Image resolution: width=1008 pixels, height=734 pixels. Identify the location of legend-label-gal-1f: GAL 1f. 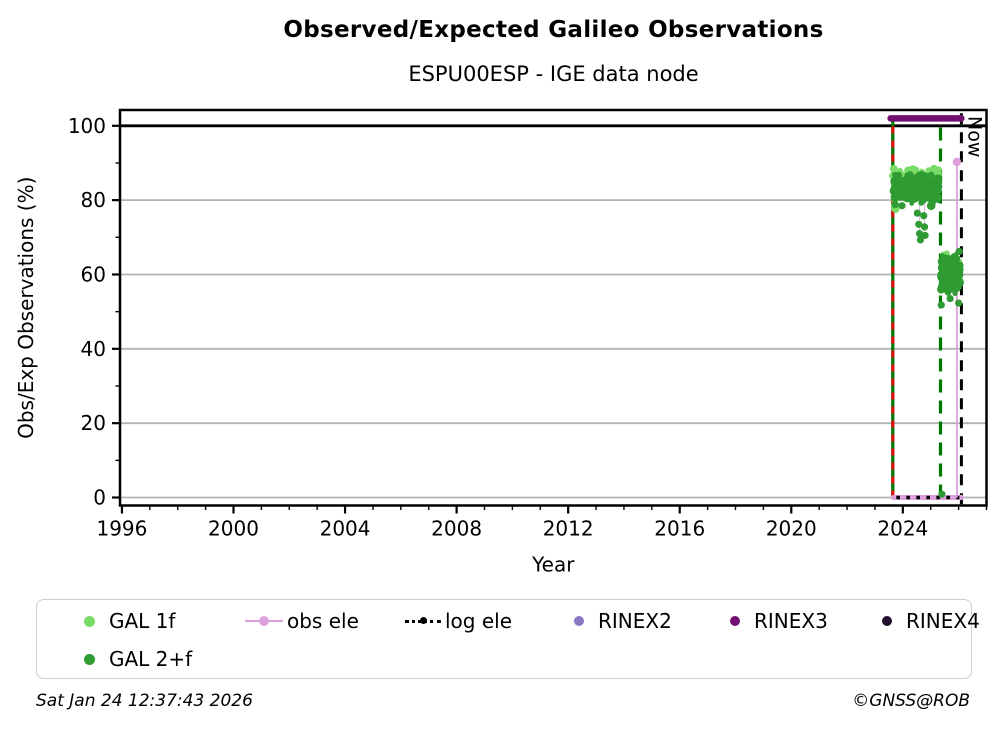
(142, 621).